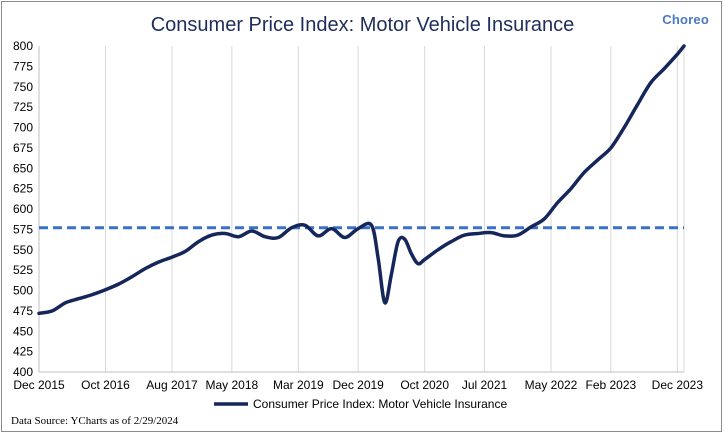 This screenshot has height=435, width=725. I want to click on y-tick-label: 650, so click(23, 168).